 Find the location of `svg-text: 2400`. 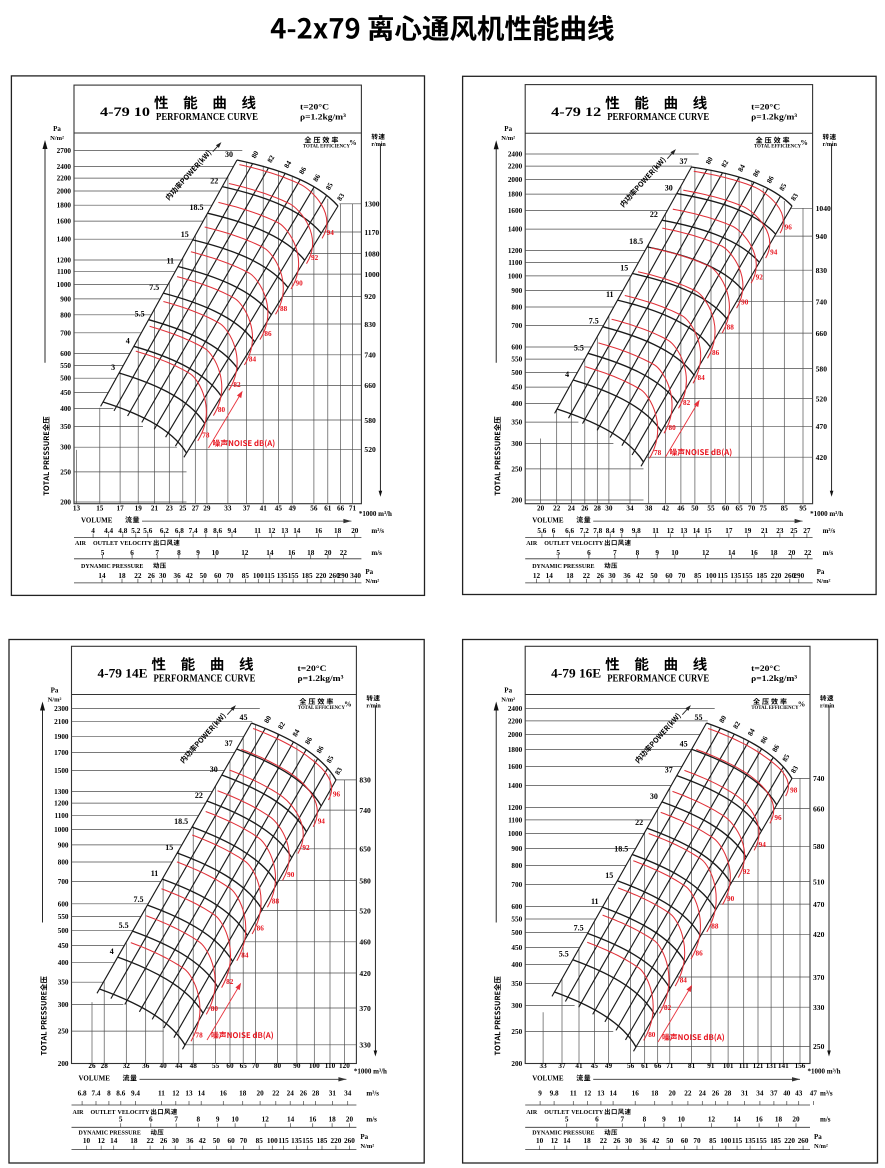

svg-text: 2400 is located at coordinates (515, 155).